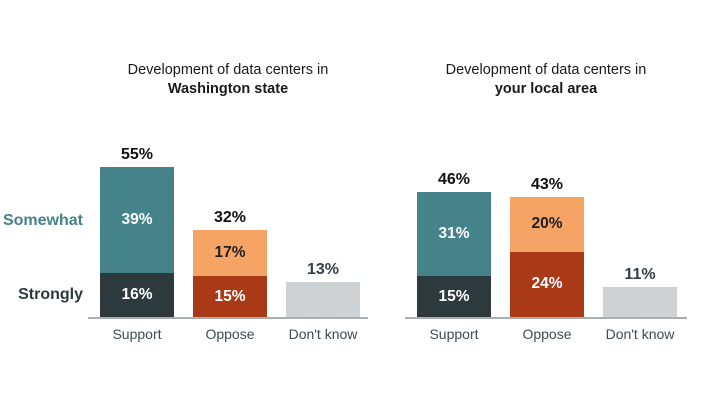  I want to click on bar-segment-strongly-oppose: 24%, so click(547, 284).